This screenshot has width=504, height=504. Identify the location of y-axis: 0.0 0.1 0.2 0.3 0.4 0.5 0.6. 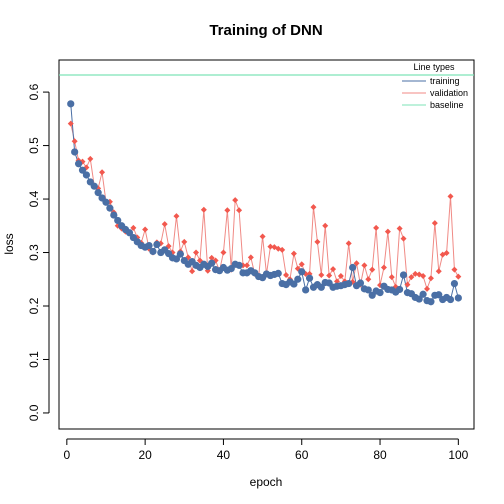
(38, 252).